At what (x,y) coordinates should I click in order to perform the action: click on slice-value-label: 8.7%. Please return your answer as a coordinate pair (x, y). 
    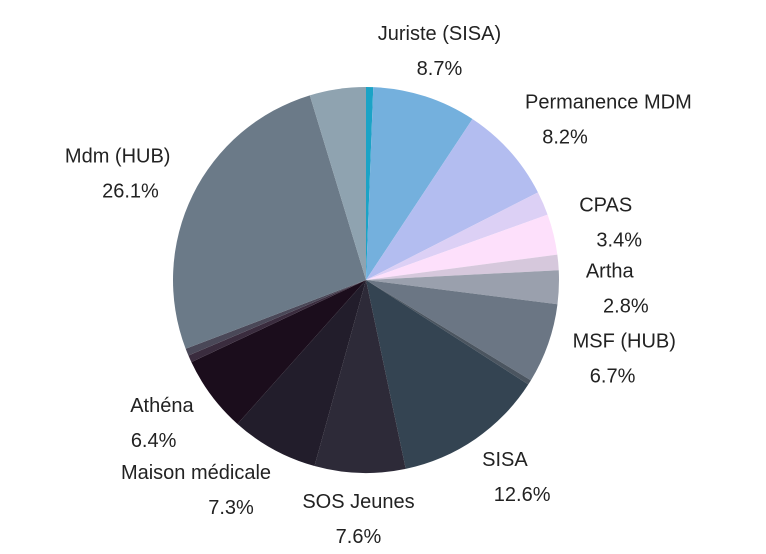
    Looking at the image, I should click on (440, 69).